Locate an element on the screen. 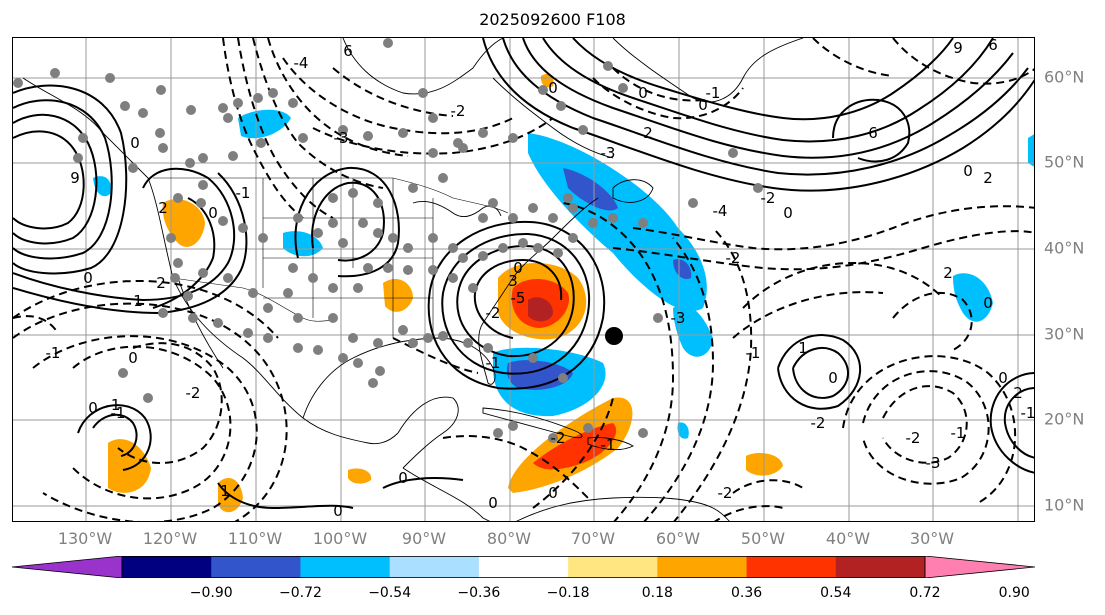 The width and height of the screenshot is (1105, 615). state-border is located at coordinates (348, 258).